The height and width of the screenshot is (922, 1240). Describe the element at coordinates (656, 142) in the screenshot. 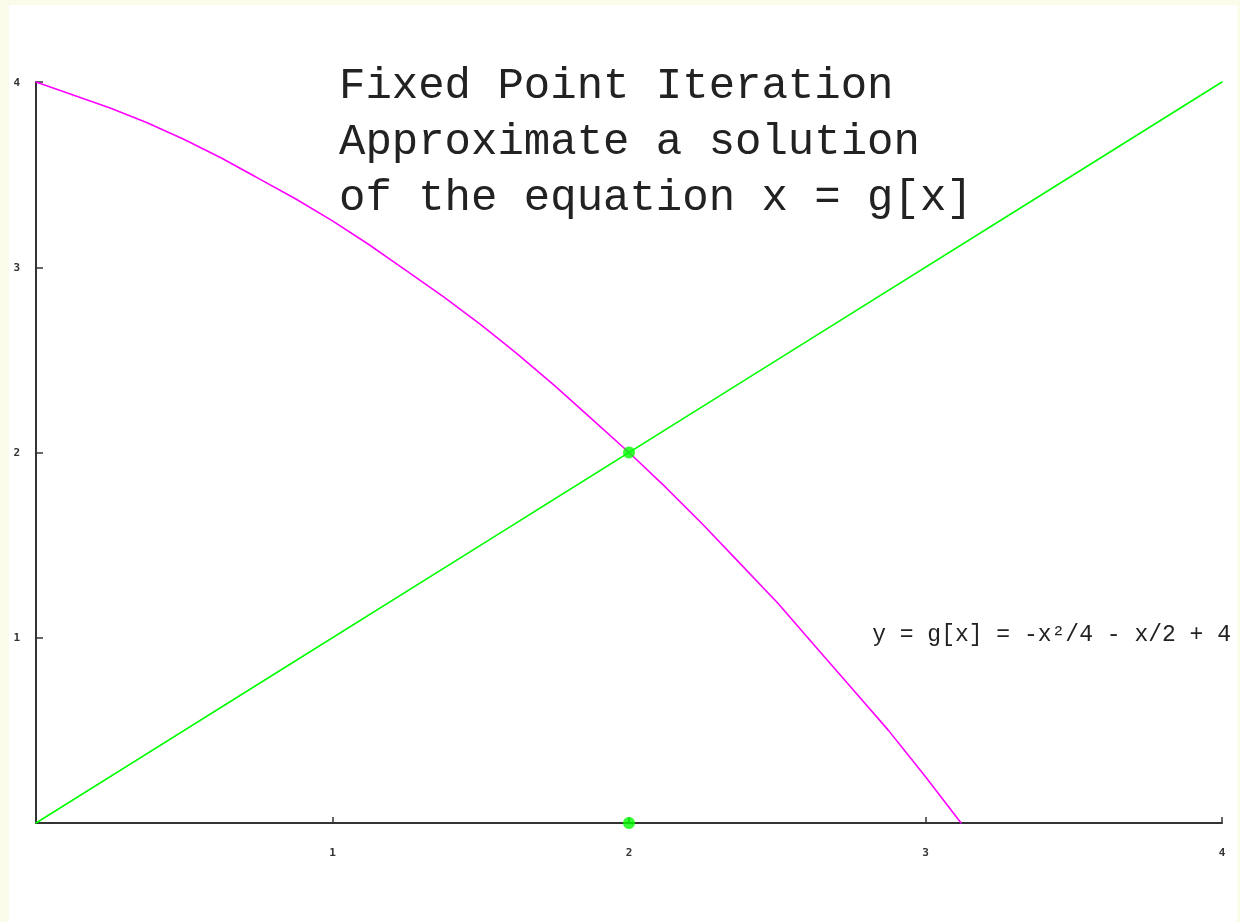

I see `text: Fixed Point Iteration Approximate a solution of the equation x = g[x]` at that location.